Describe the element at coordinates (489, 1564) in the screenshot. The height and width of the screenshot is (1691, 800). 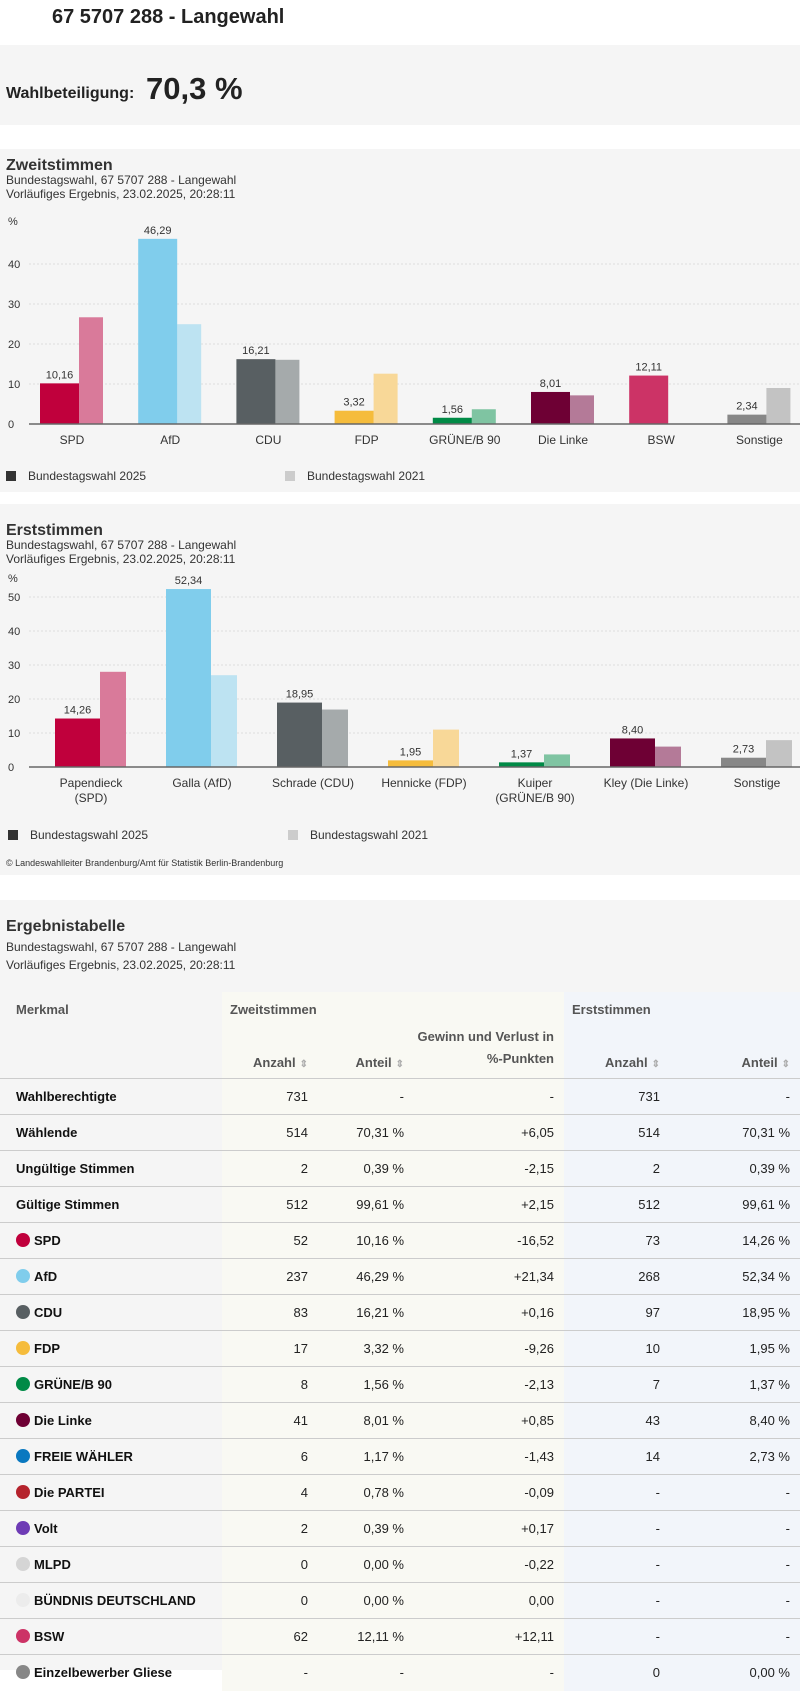
I see `table-cell: -0,22` at that location.